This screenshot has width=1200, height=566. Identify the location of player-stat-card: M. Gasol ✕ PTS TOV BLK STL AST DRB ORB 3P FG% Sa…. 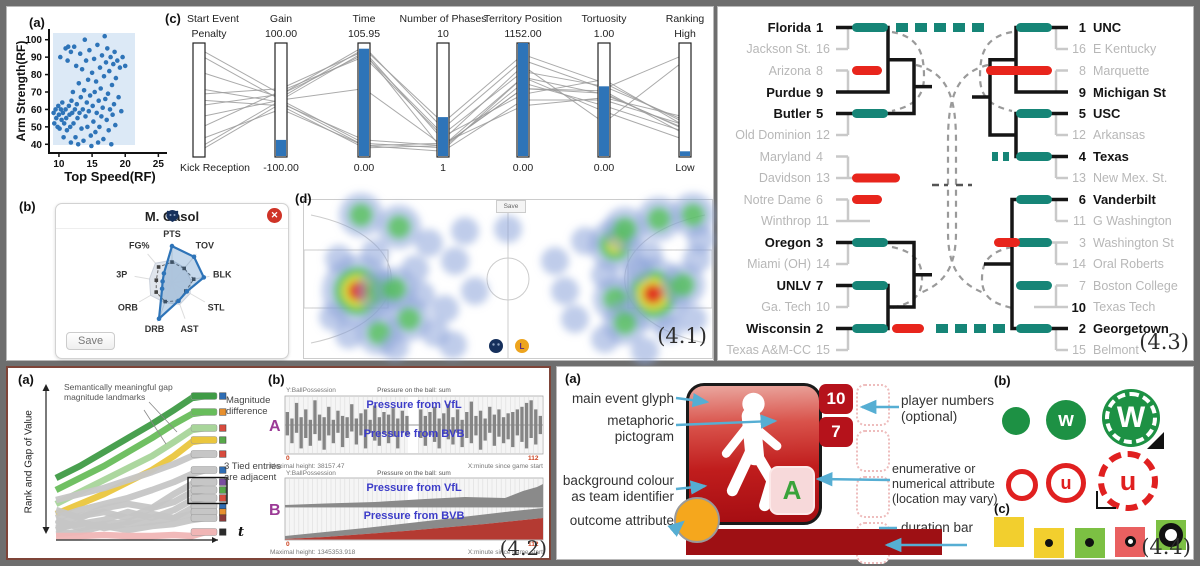
(172, 281).